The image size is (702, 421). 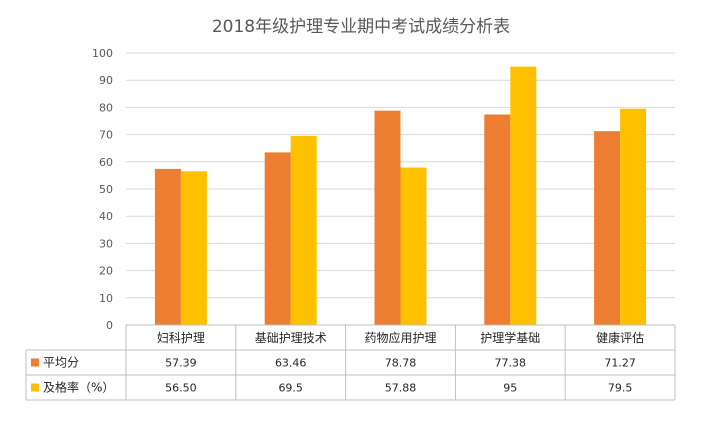 I want to click on data-label: 56.50, so click(x=181, y=388).